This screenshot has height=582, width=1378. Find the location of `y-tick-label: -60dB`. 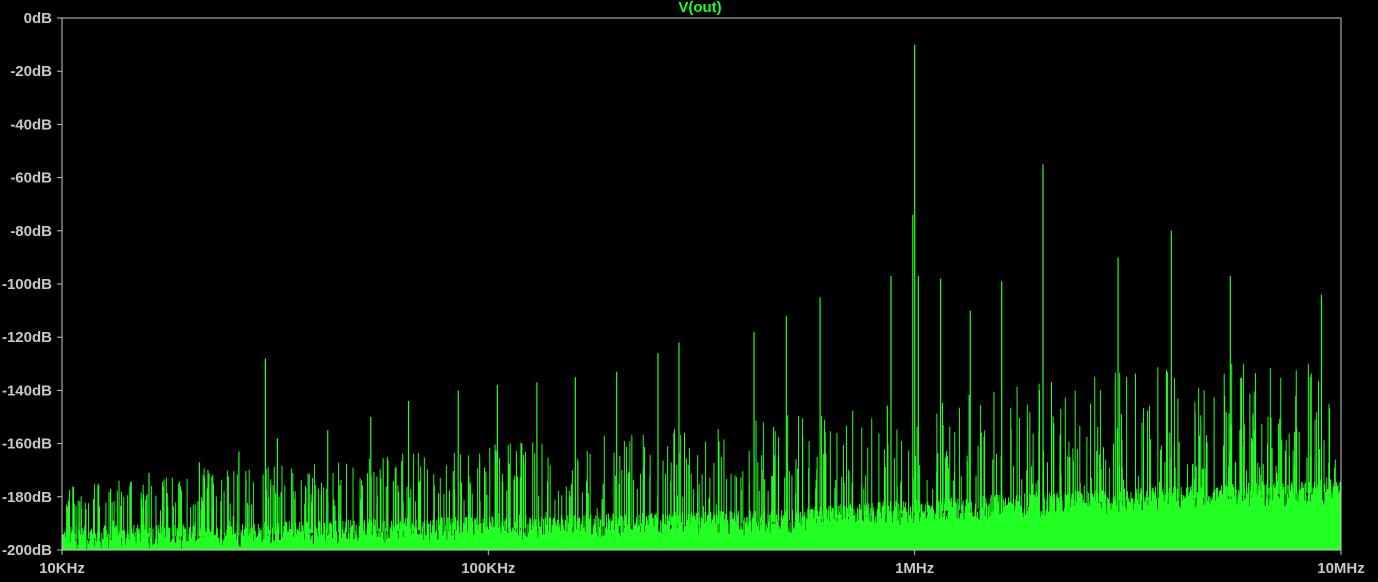

y-tick-label: -60dB is located at coordinates (31, 178).